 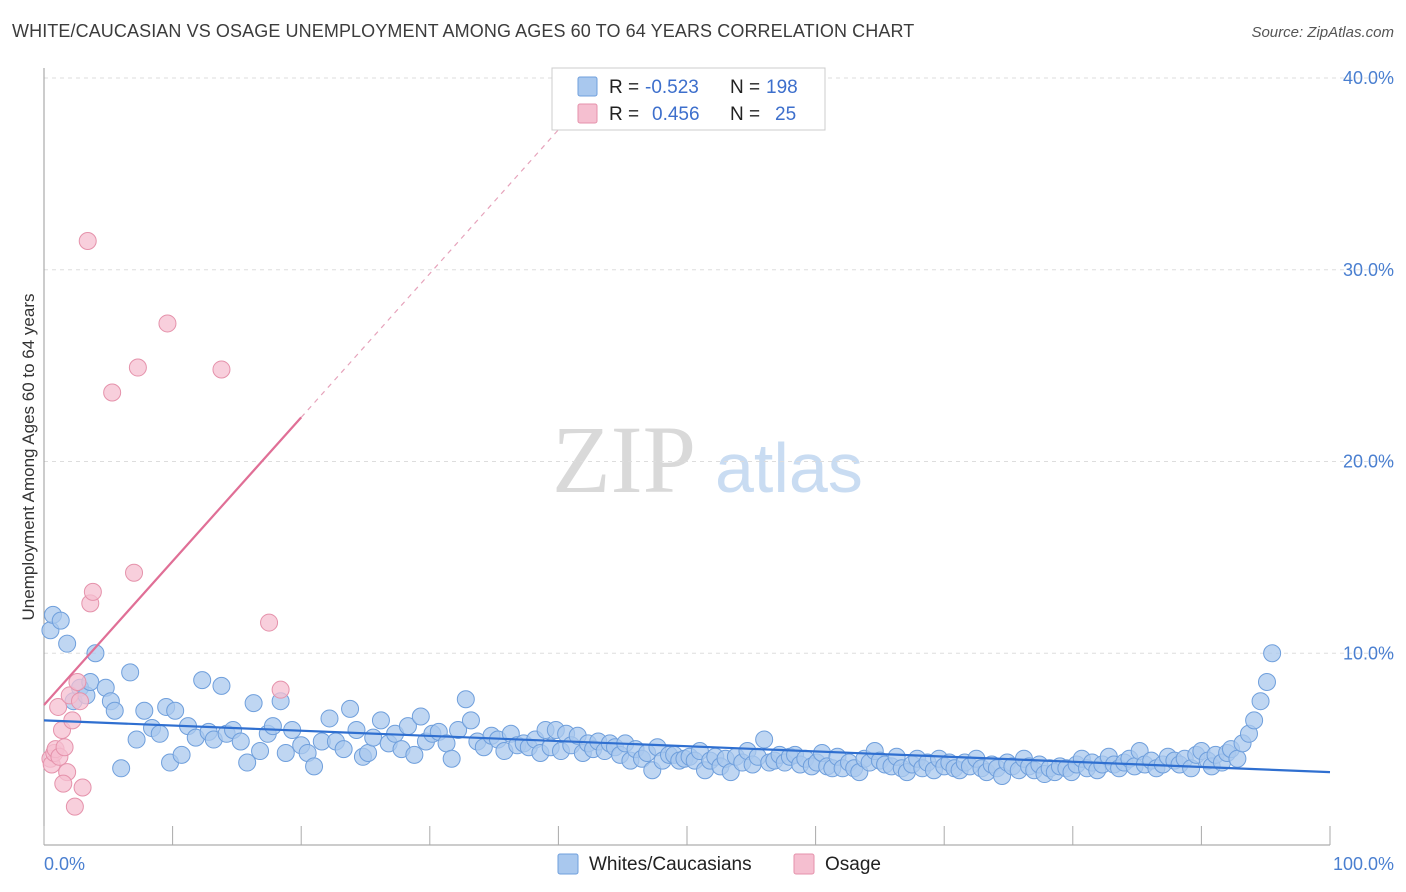 What do you see at coordinates (1368, 365) in the screenshot?
I see `y-tick-labels: 10.0% 20.0% 30.0% 40.0%` at bounding box center [1368, 365].